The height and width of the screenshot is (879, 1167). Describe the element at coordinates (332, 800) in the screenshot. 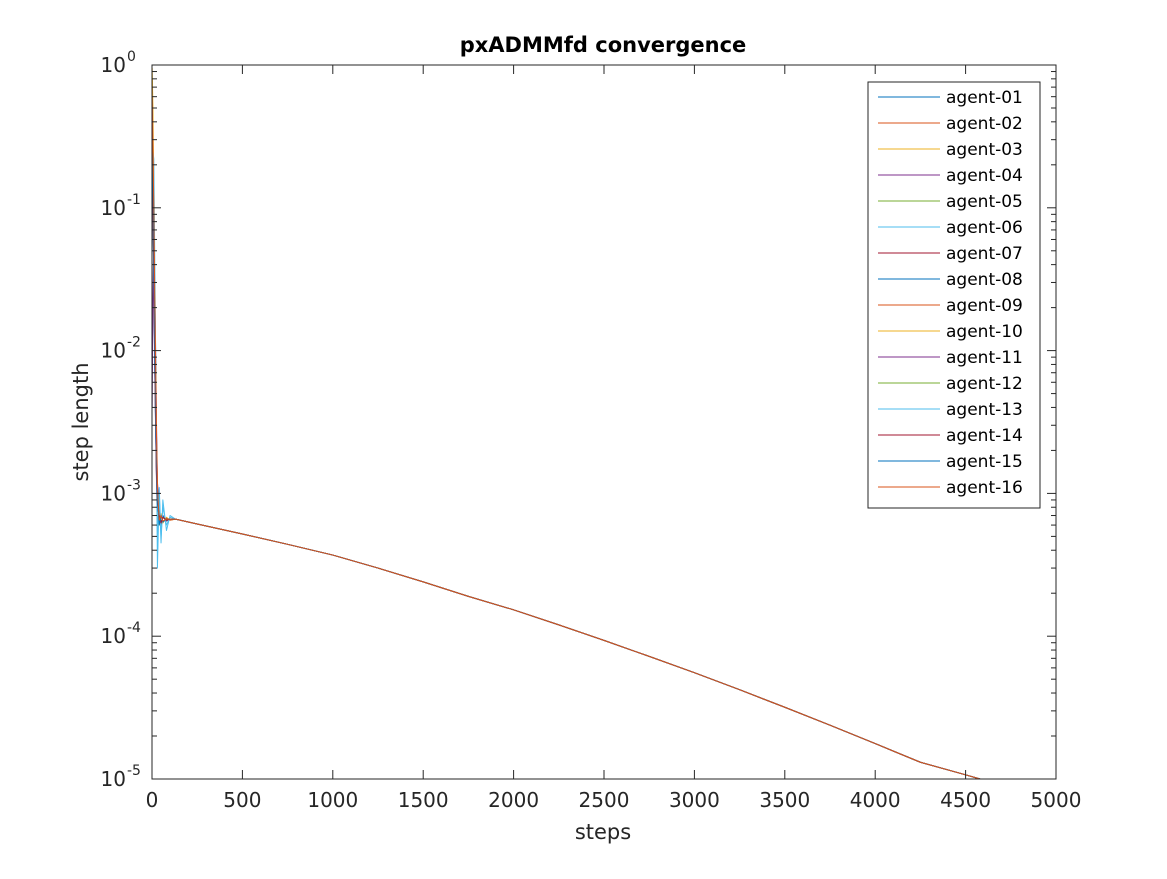

I see `x-tick-label: 1000` at that location.